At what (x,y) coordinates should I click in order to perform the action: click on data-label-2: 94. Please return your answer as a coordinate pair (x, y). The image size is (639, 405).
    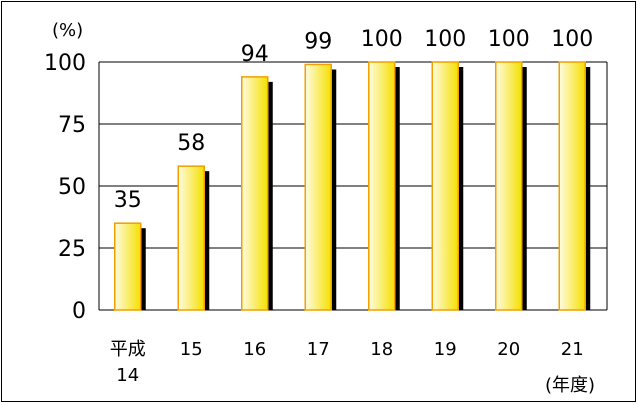
    Looking at the image, I should click on (255, 54).